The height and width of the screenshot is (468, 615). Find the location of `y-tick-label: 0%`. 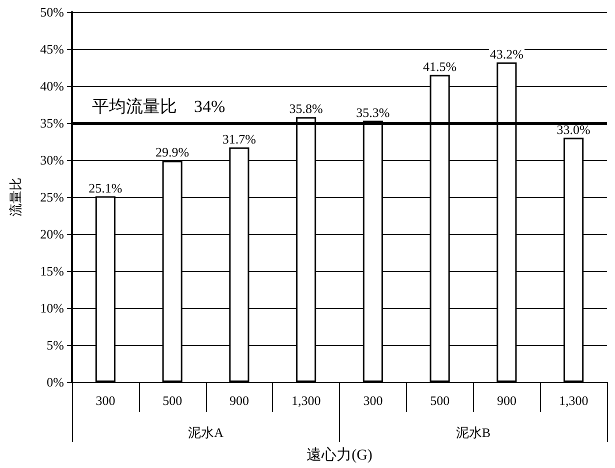

y-tick-label: 0% is located at coordinates (55, 382).